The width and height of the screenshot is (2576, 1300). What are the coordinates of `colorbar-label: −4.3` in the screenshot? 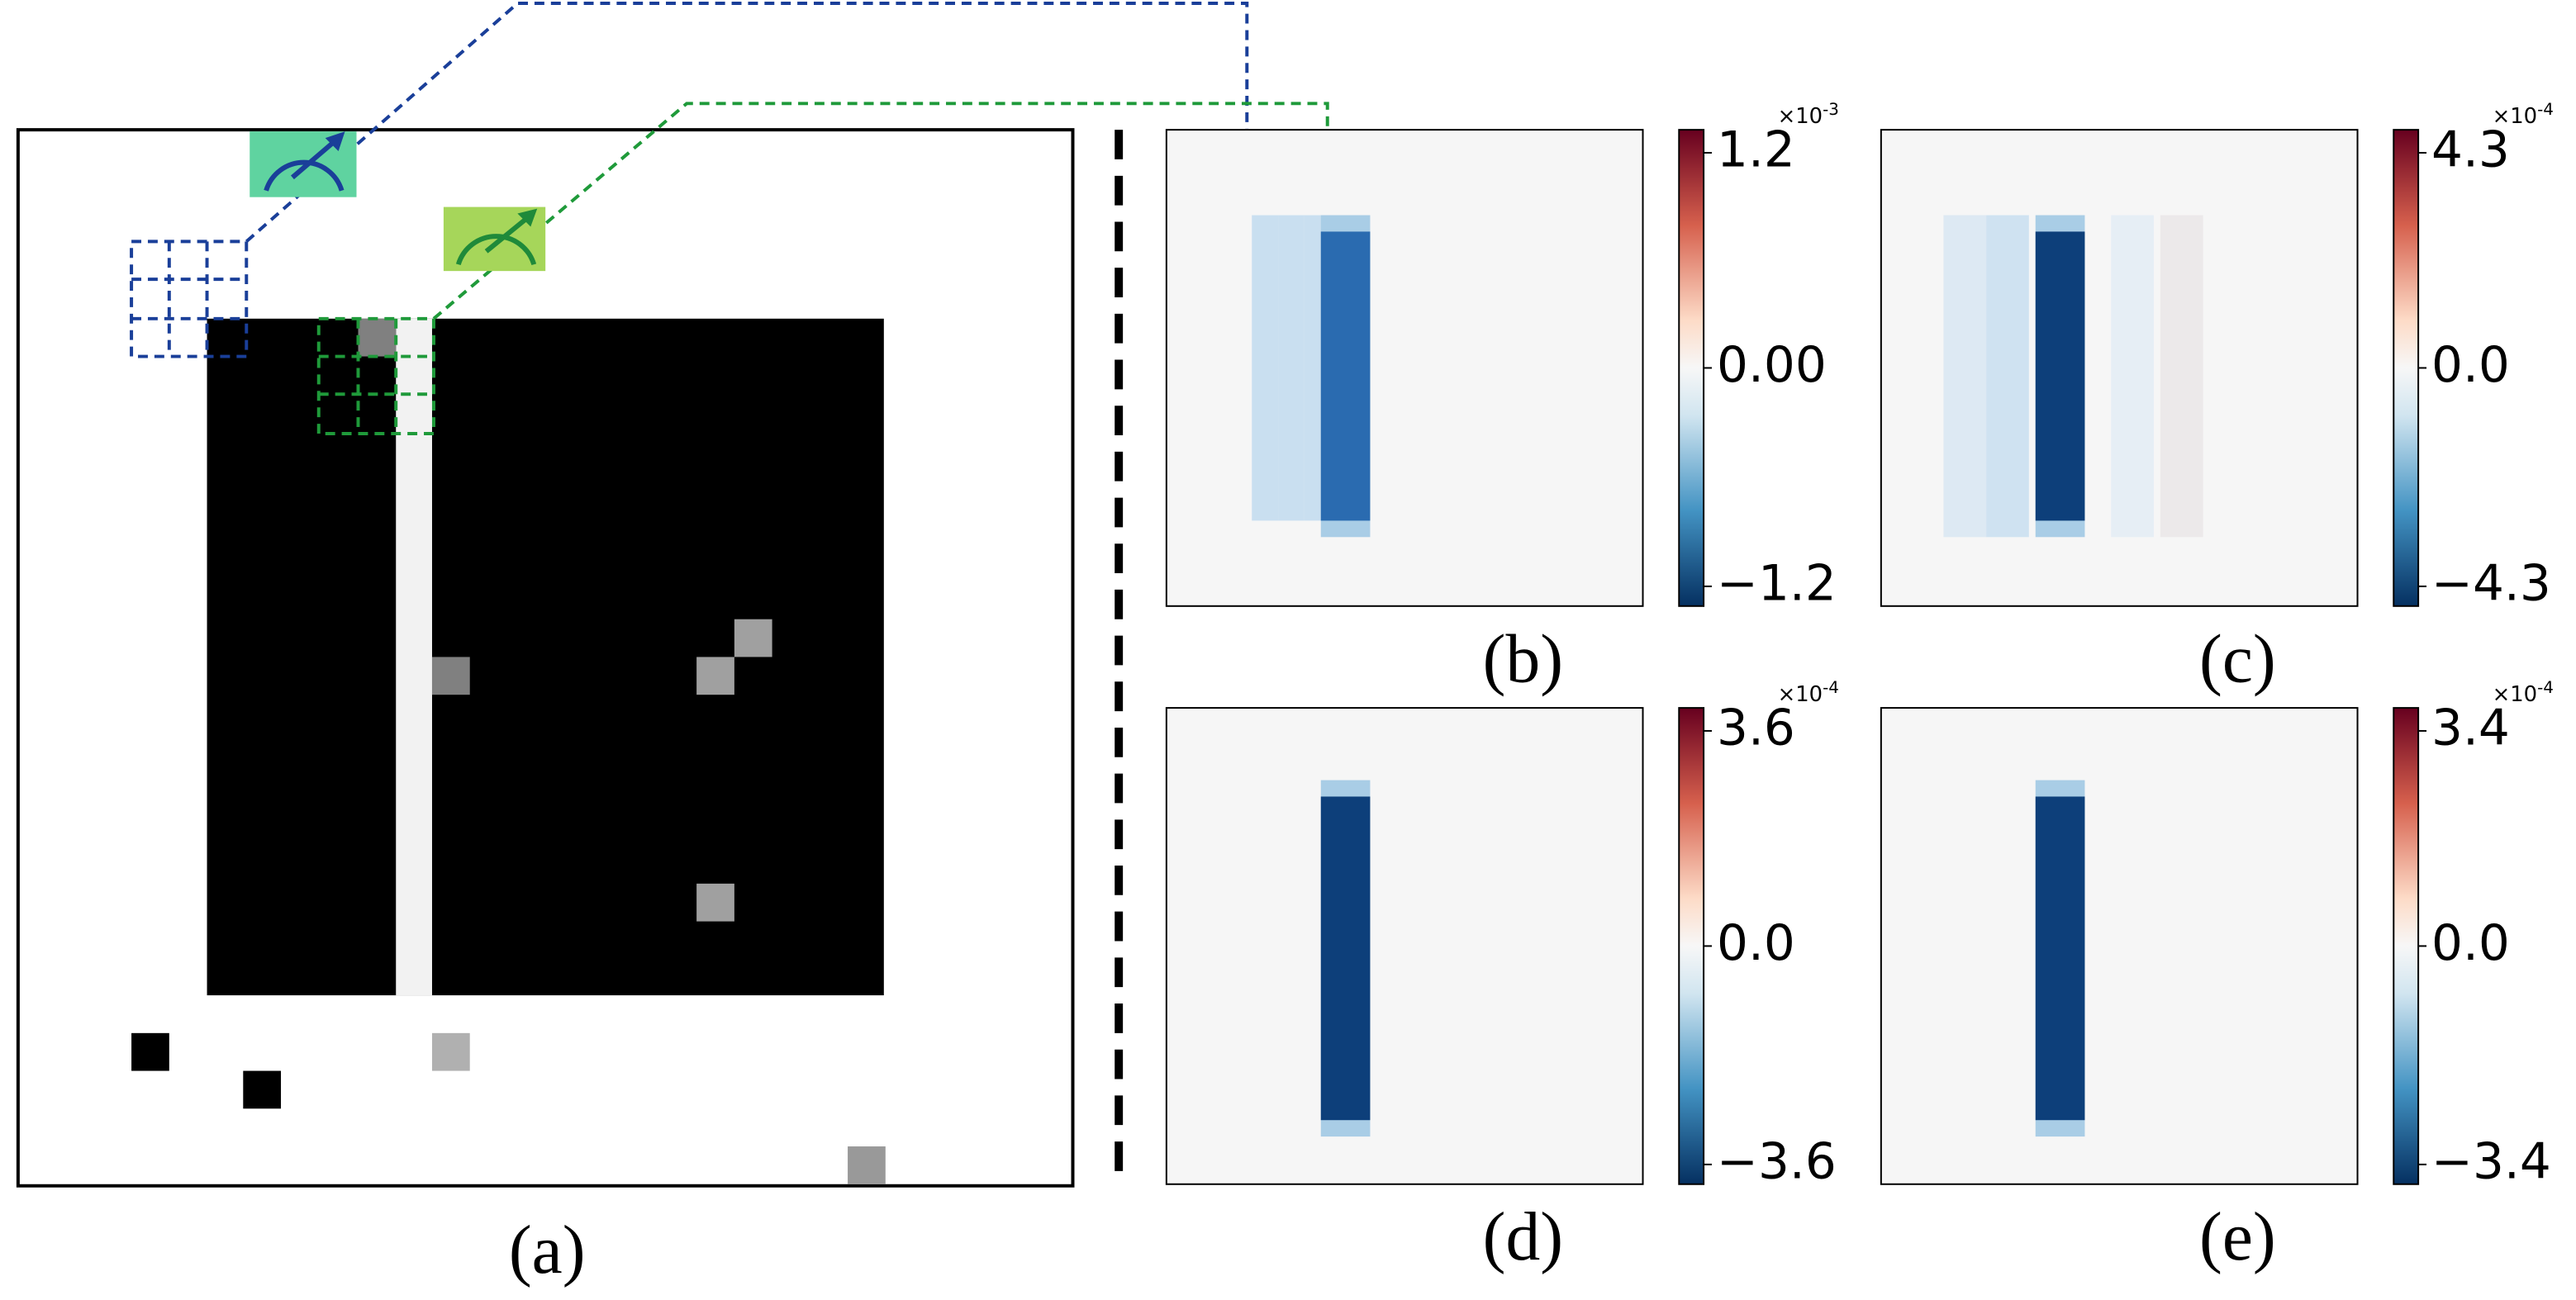 It's located at (2491, 584).